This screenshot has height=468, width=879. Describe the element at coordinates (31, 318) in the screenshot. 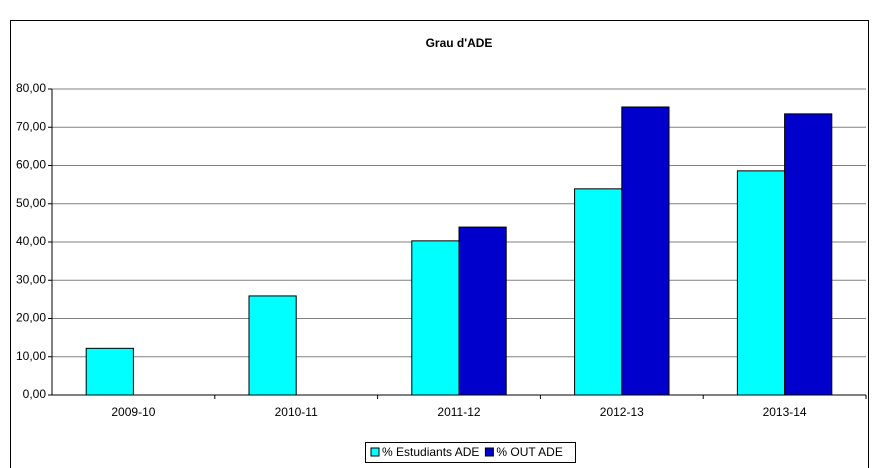

I see `y-tick-label: 20,00` at that location.